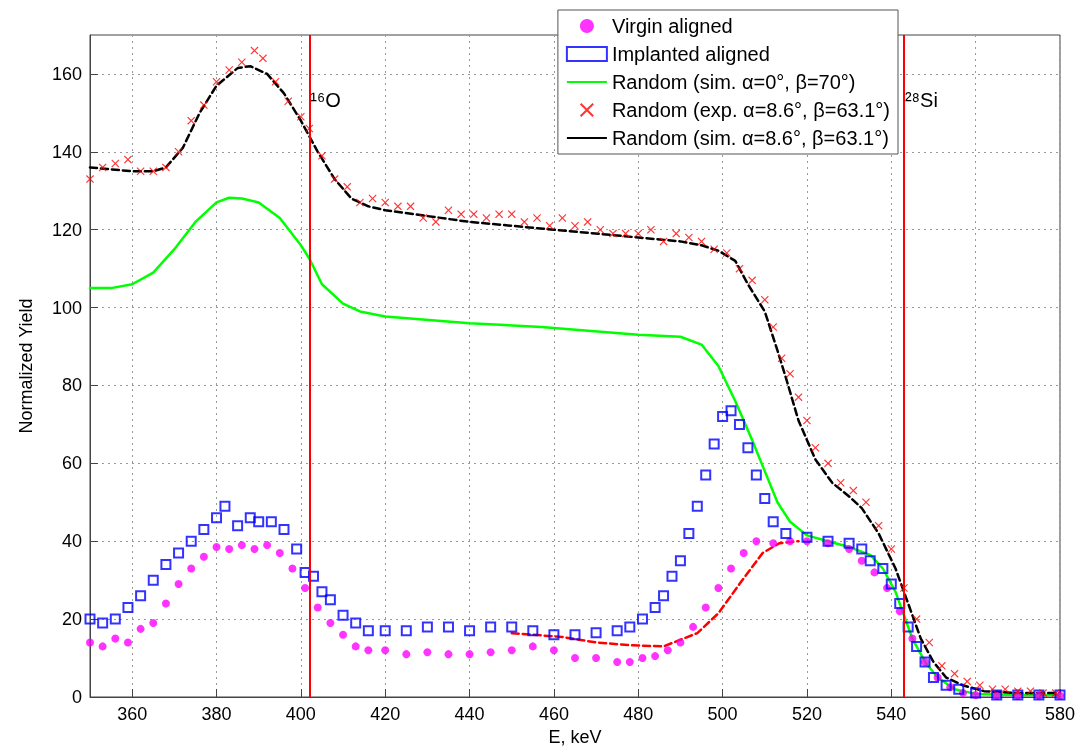 This screenshot has width=1078, height=756. Describe the element at coordinates (553, 714) in the screenshot. I see `x-tick-label: 460` at that location.